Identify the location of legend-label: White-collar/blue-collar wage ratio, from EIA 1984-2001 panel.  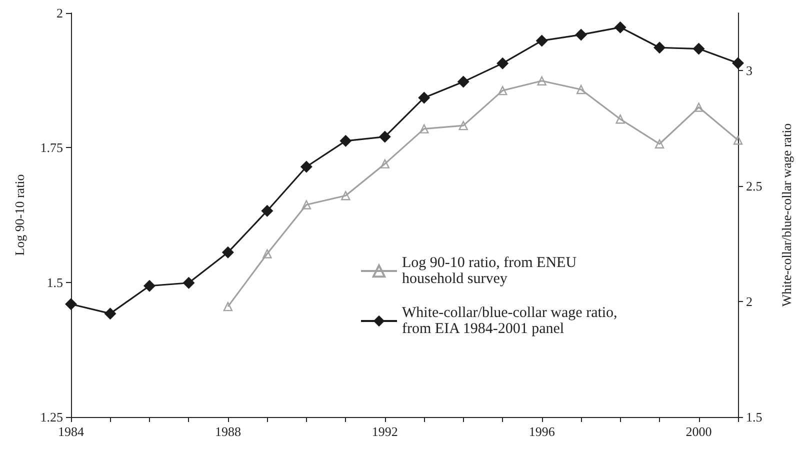
(512, 321).